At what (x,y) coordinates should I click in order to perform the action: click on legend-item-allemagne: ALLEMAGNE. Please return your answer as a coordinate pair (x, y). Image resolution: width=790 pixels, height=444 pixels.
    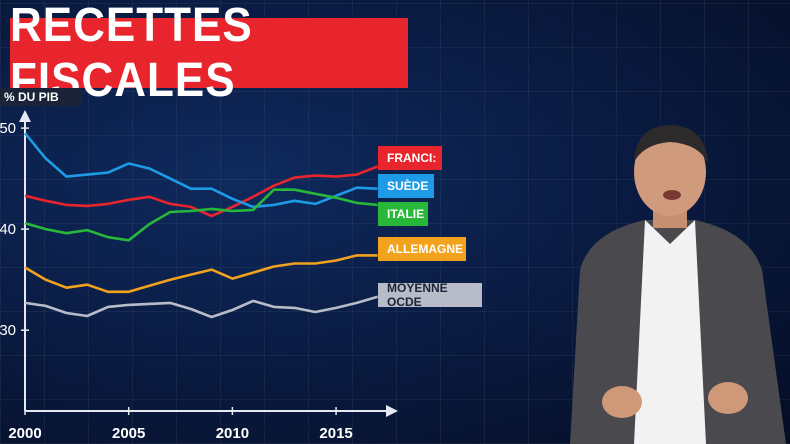
    Looking at the image, I should click on (422, 249).